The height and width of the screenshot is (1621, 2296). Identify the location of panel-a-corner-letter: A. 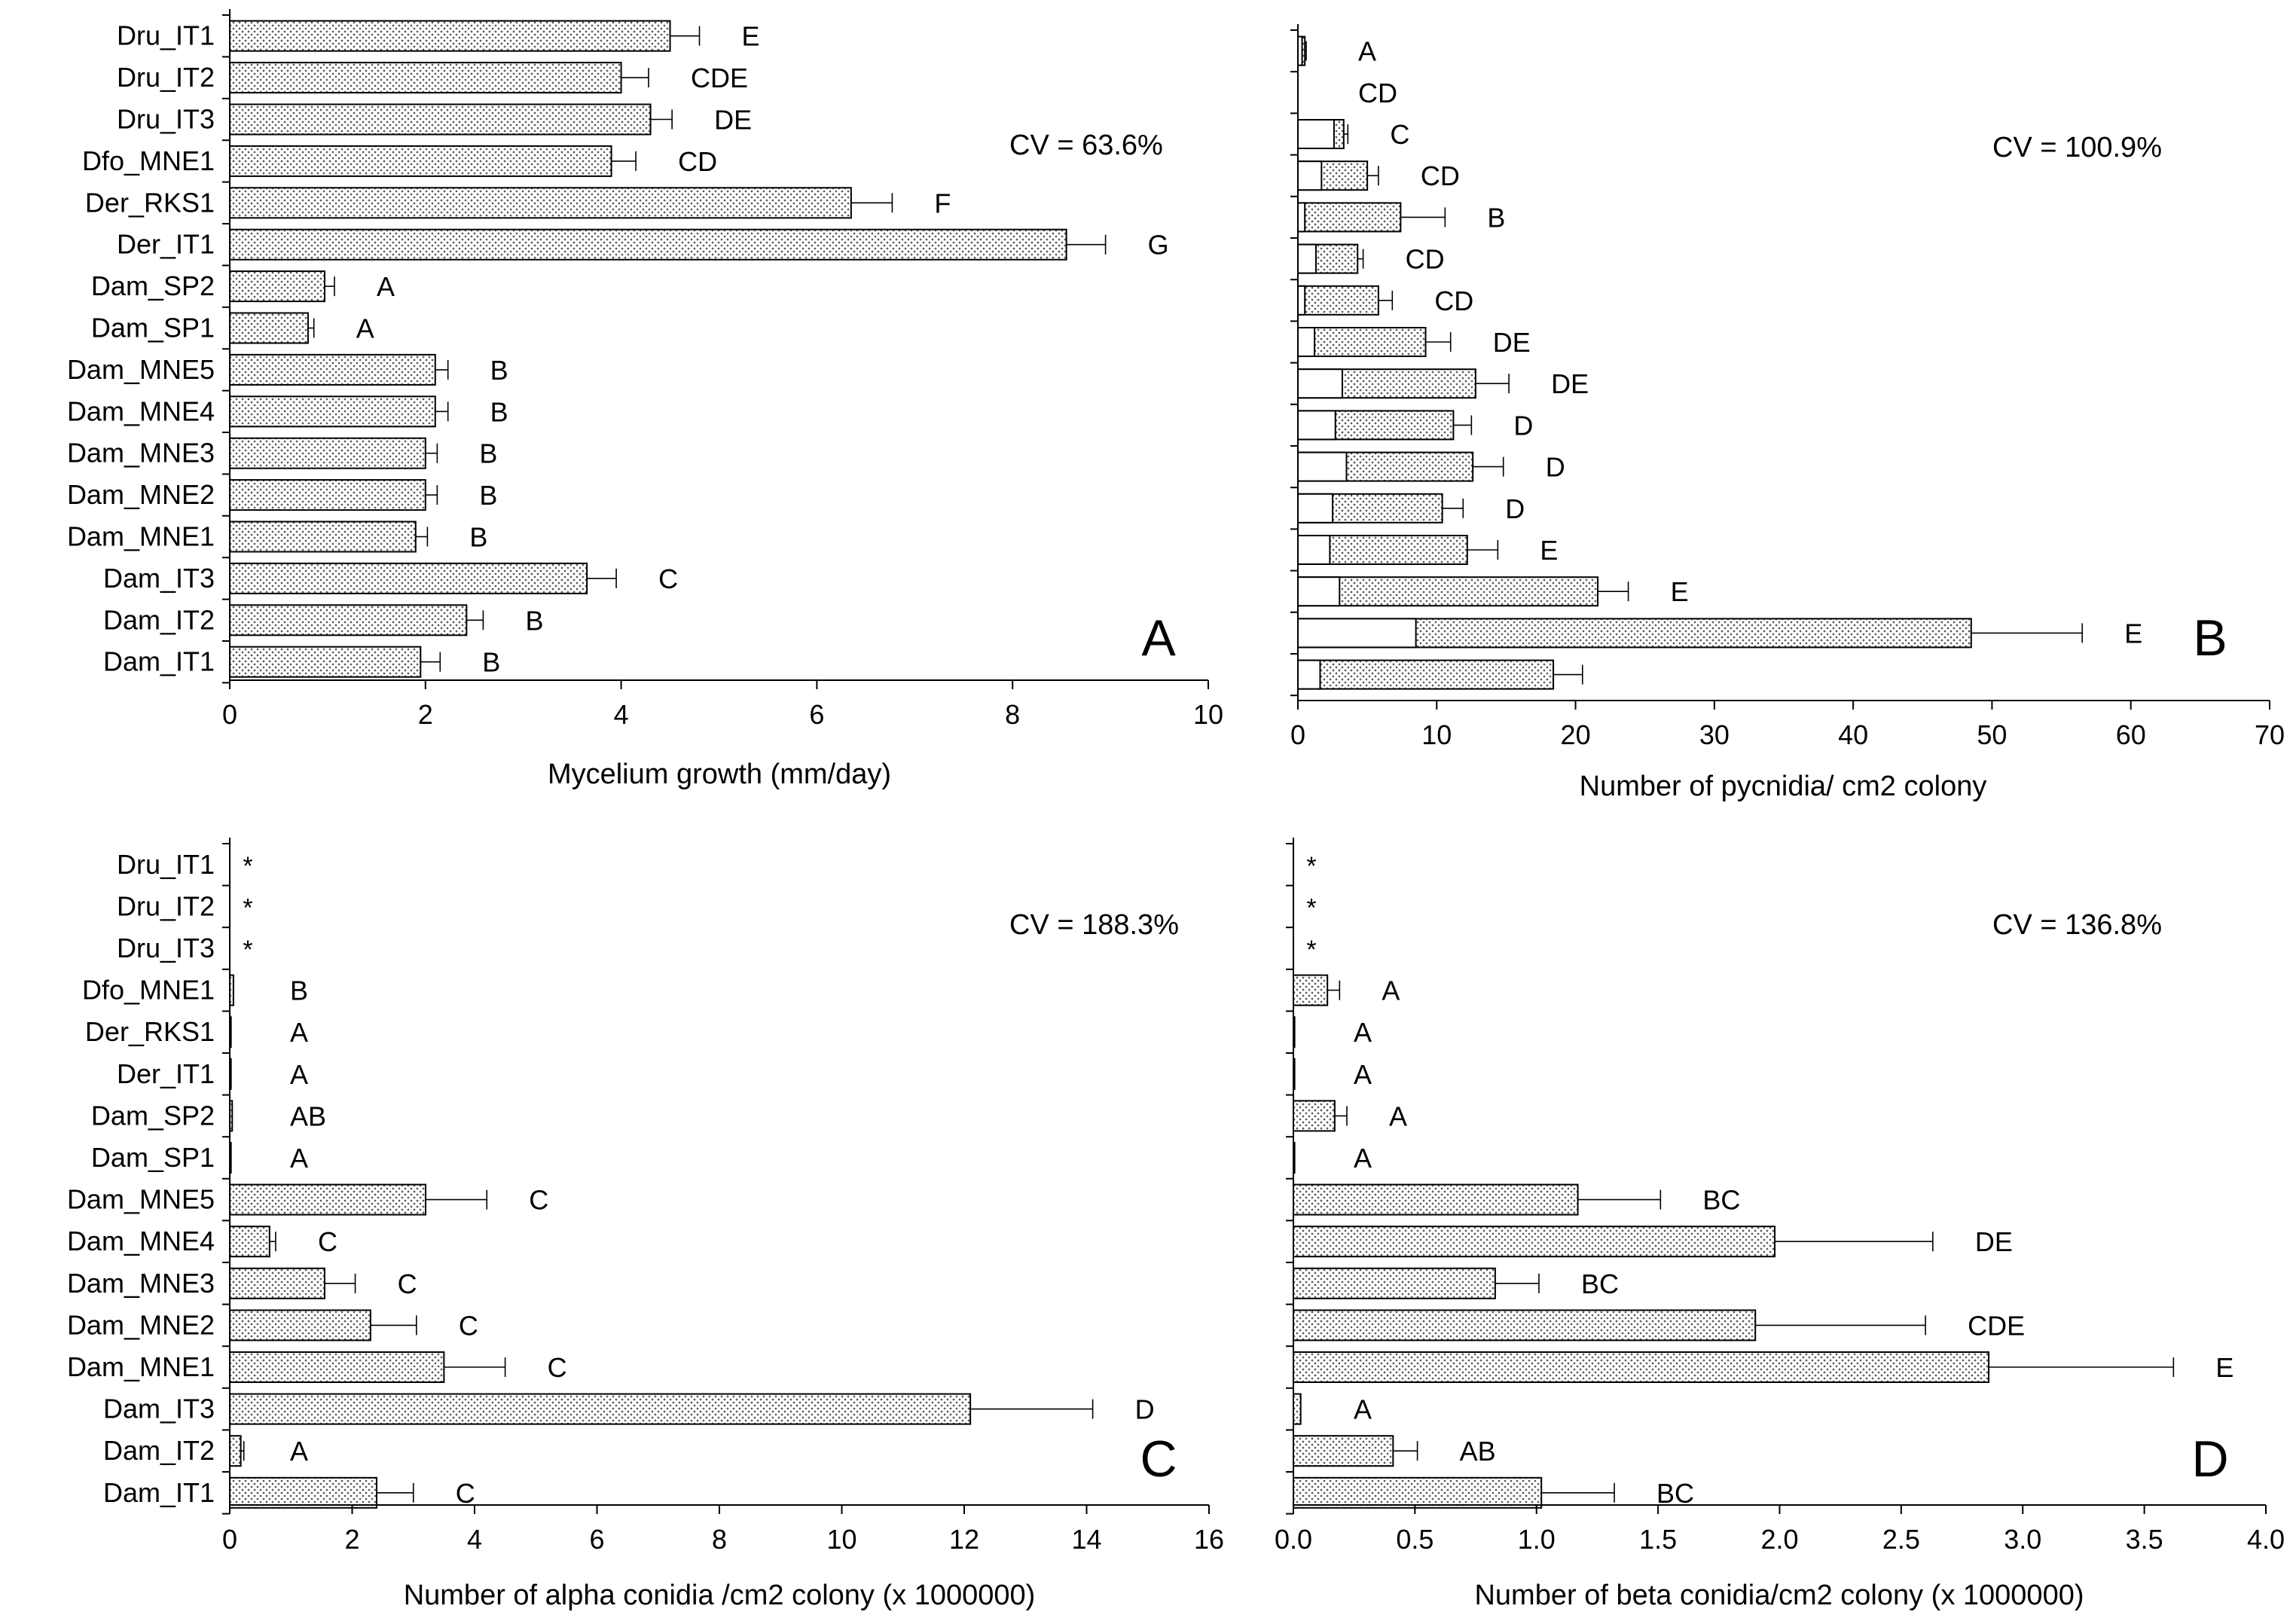
(1158, 638).